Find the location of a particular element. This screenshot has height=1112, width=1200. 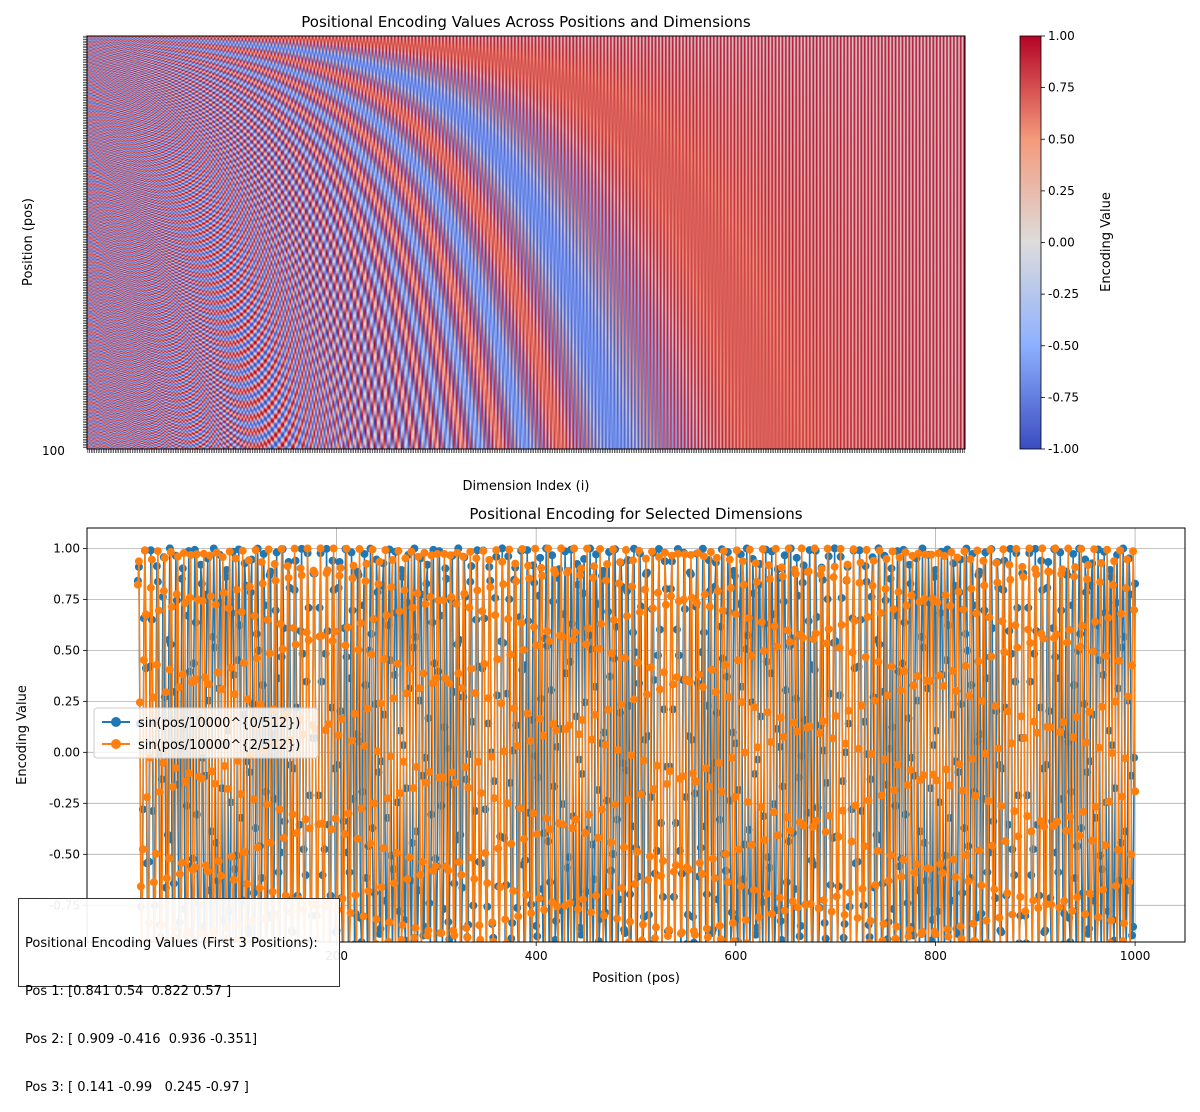

colorbar-tick-label: -0.50 is located at coordinates (1063, 346).